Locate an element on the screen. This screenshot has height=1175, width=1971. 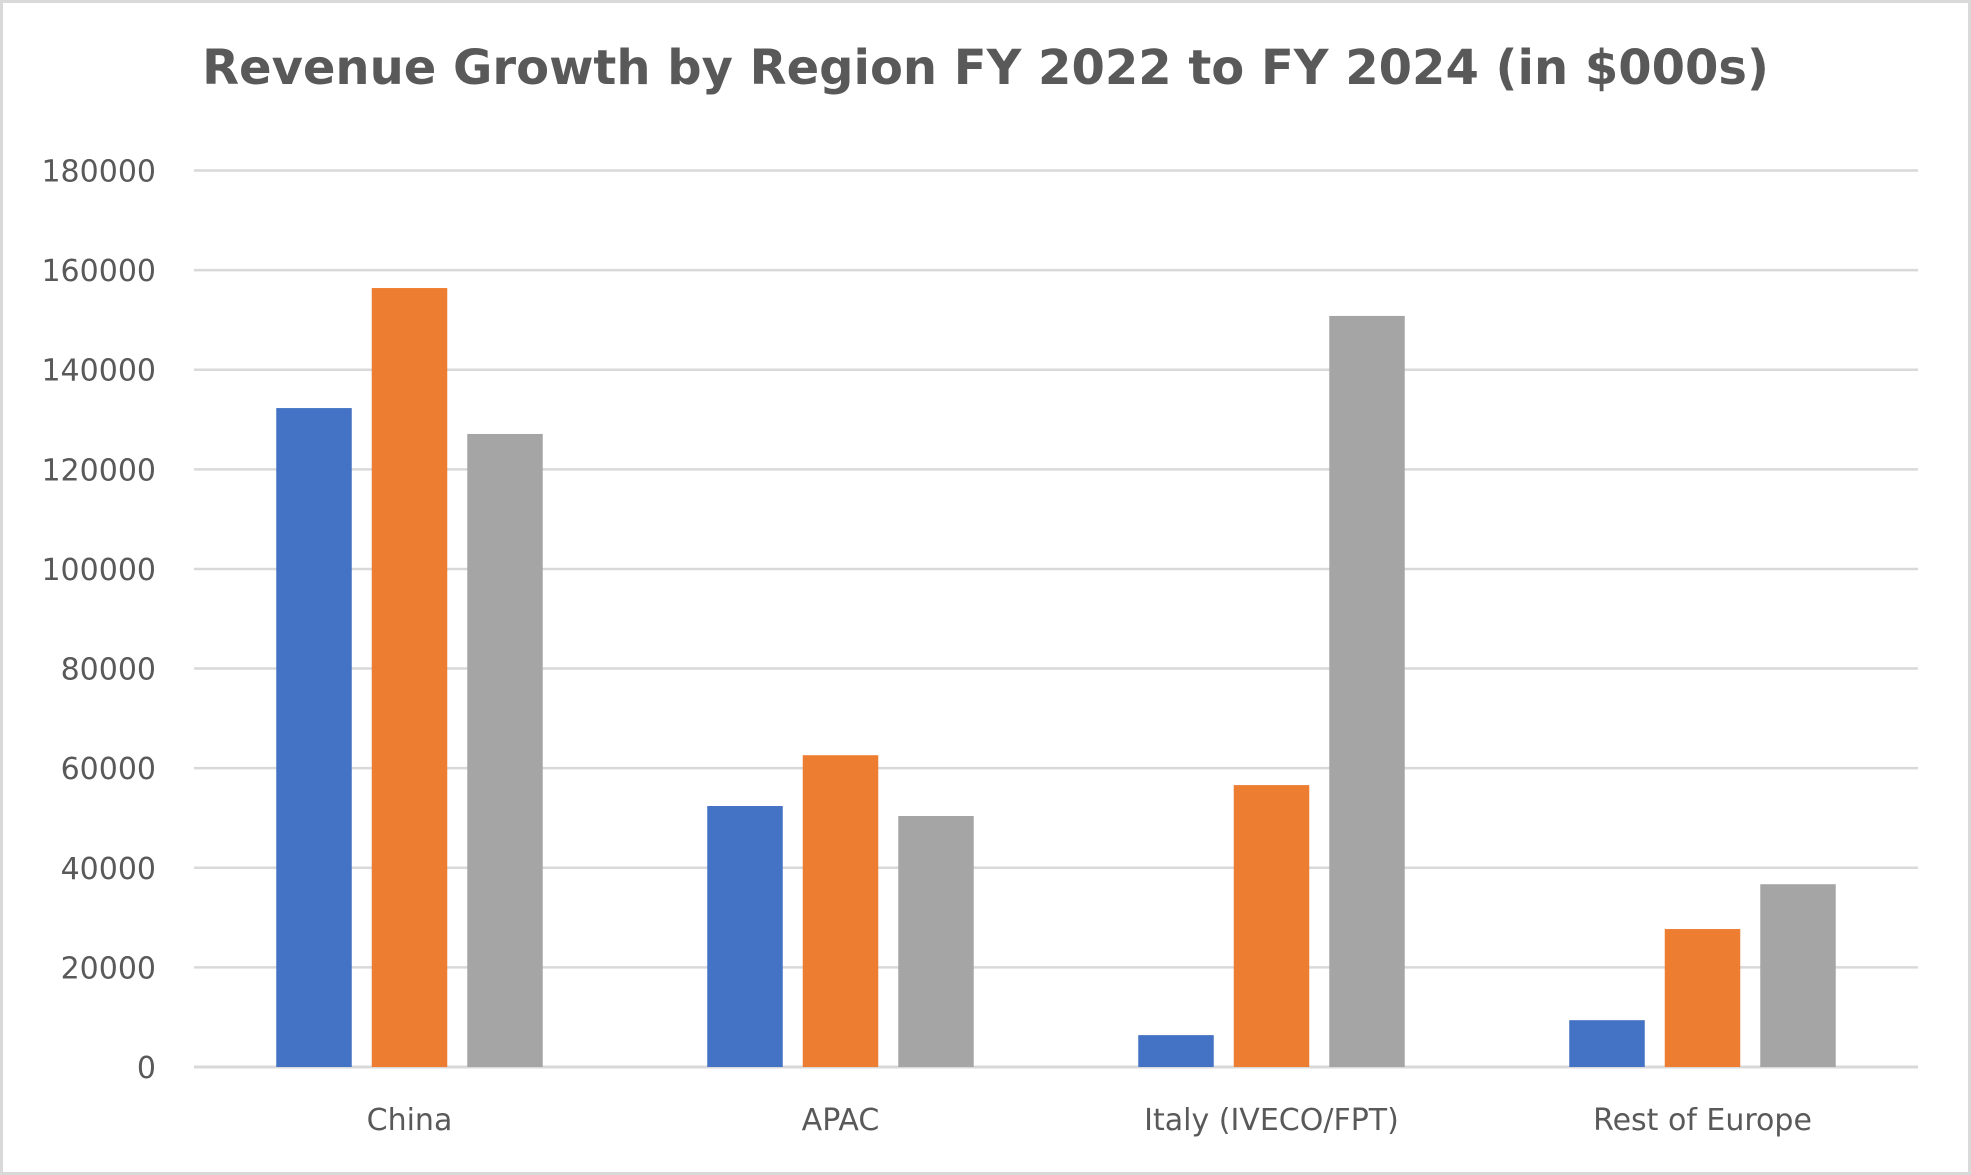
y-tick-label: 60000 is located at coordinates (108, 769).